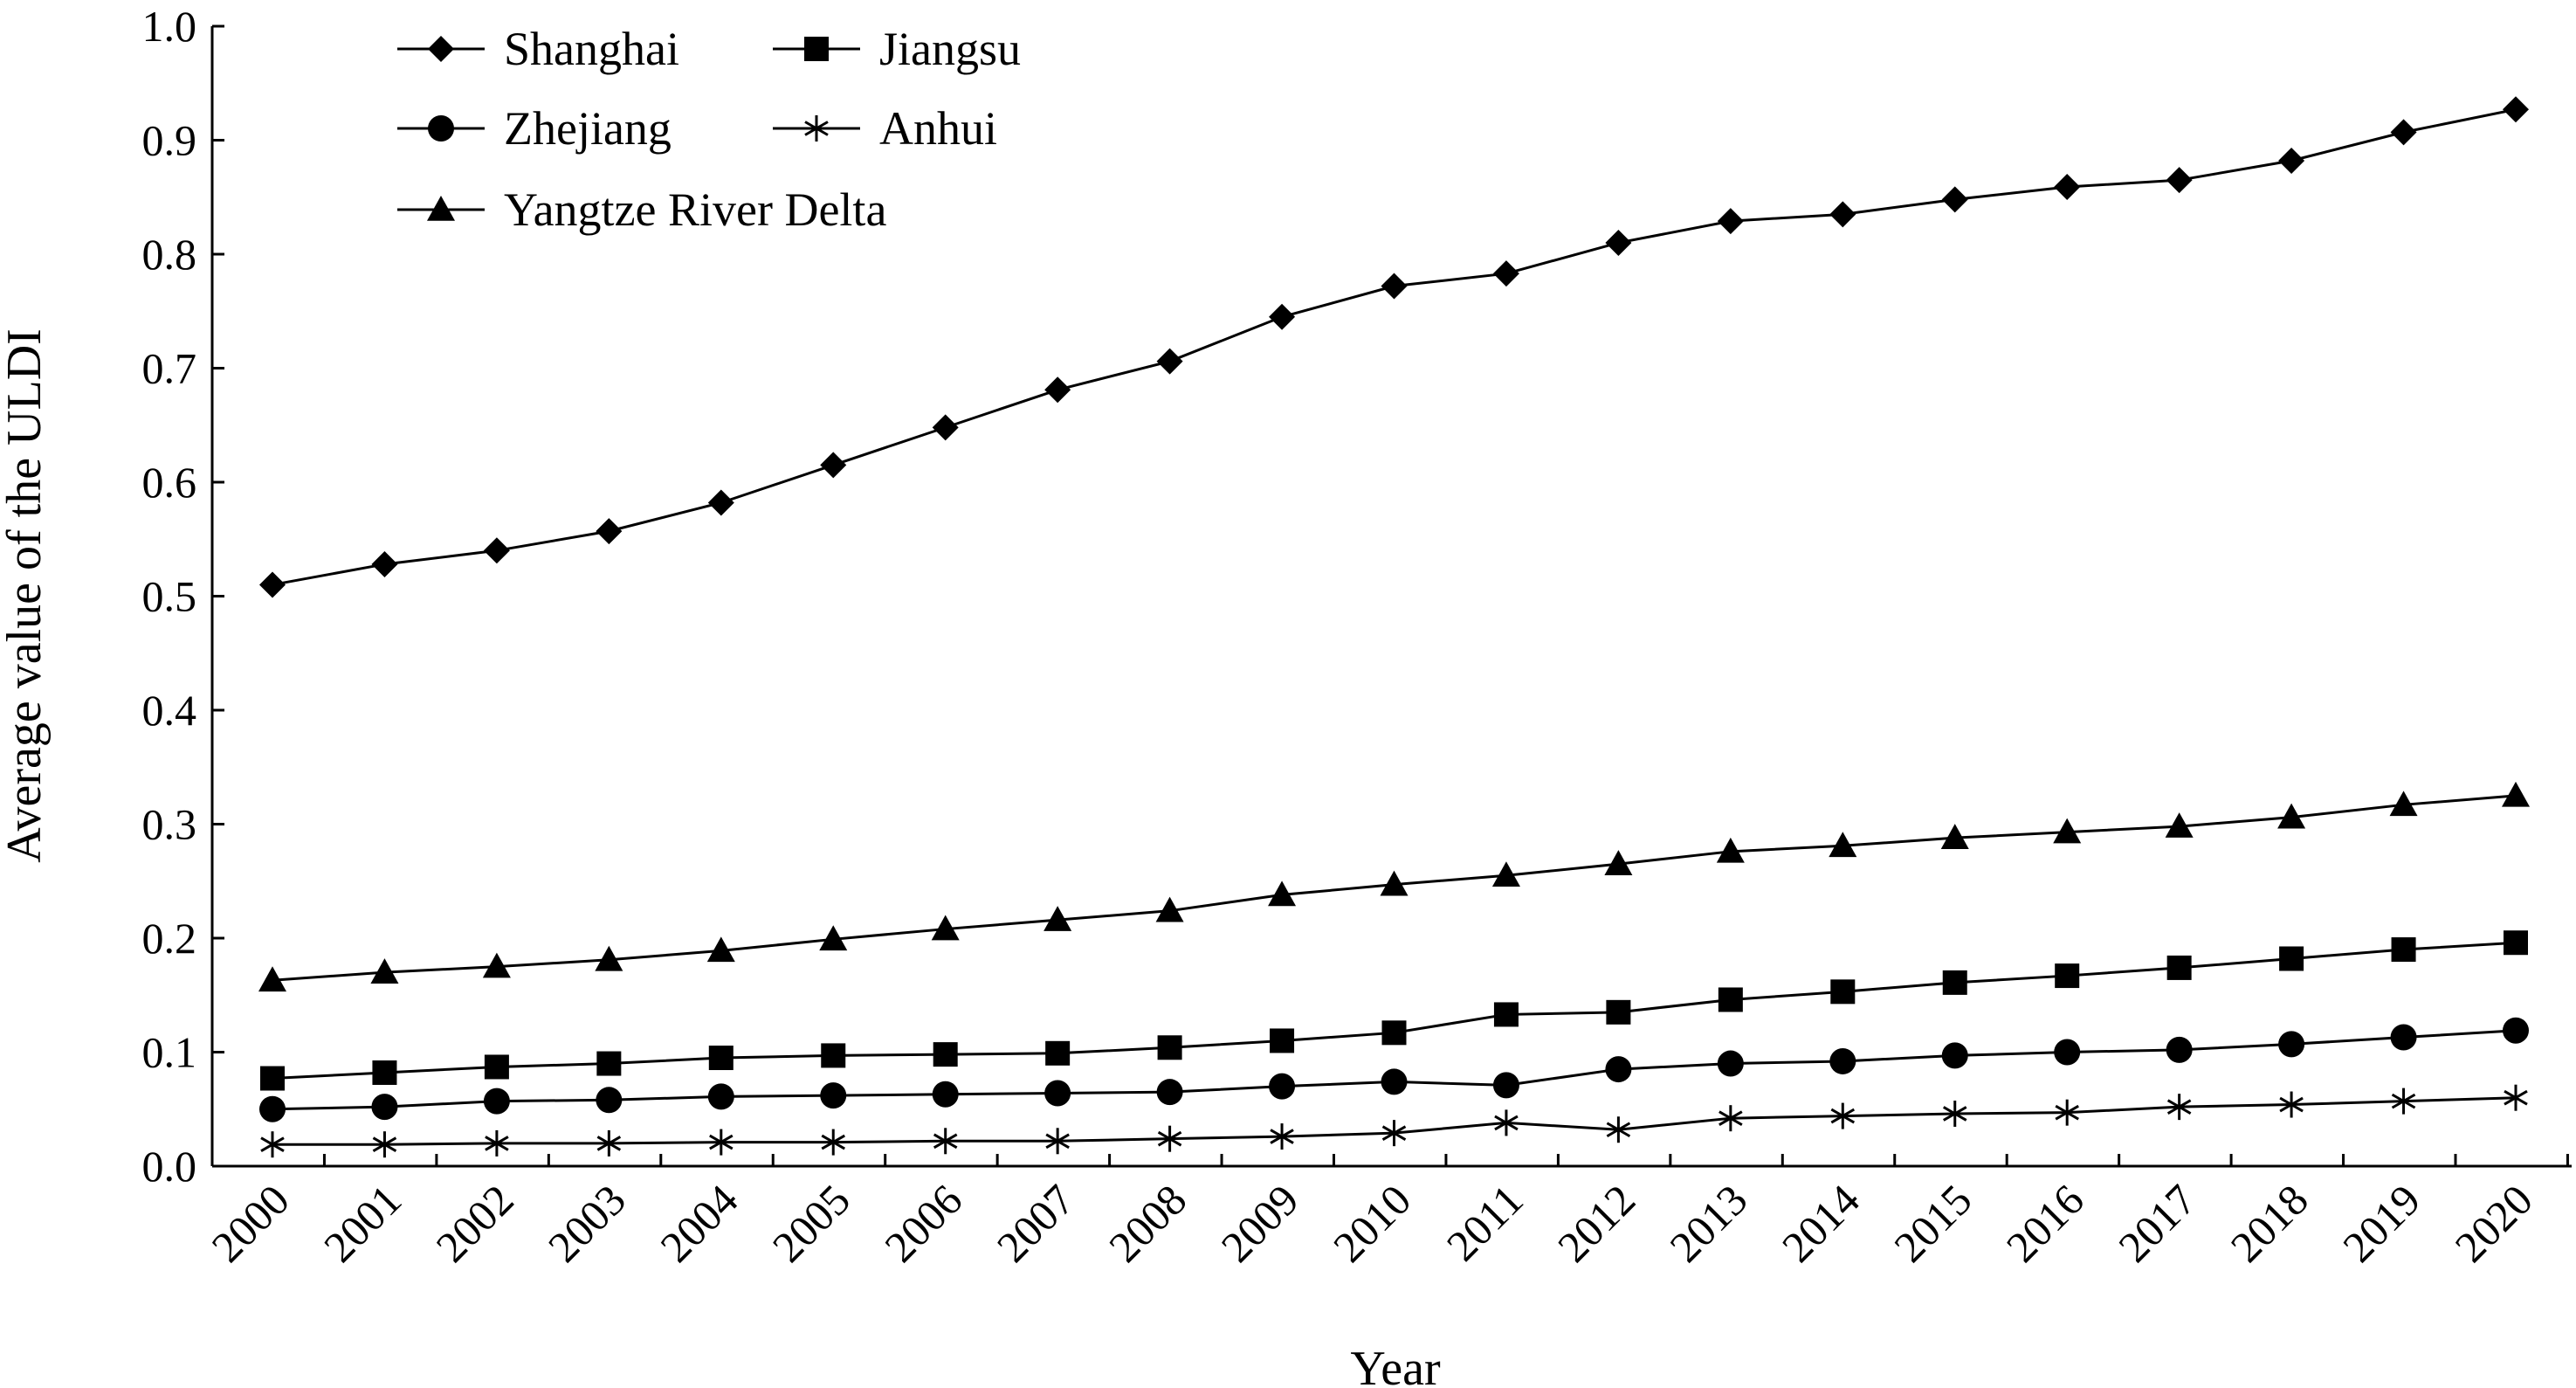 This screenshot has width=2576, height=1388. What do you see at coordinates (169, 939) in the screenshot?
I see `y-tick-label: 0.2` at bounding box center [169, 939].